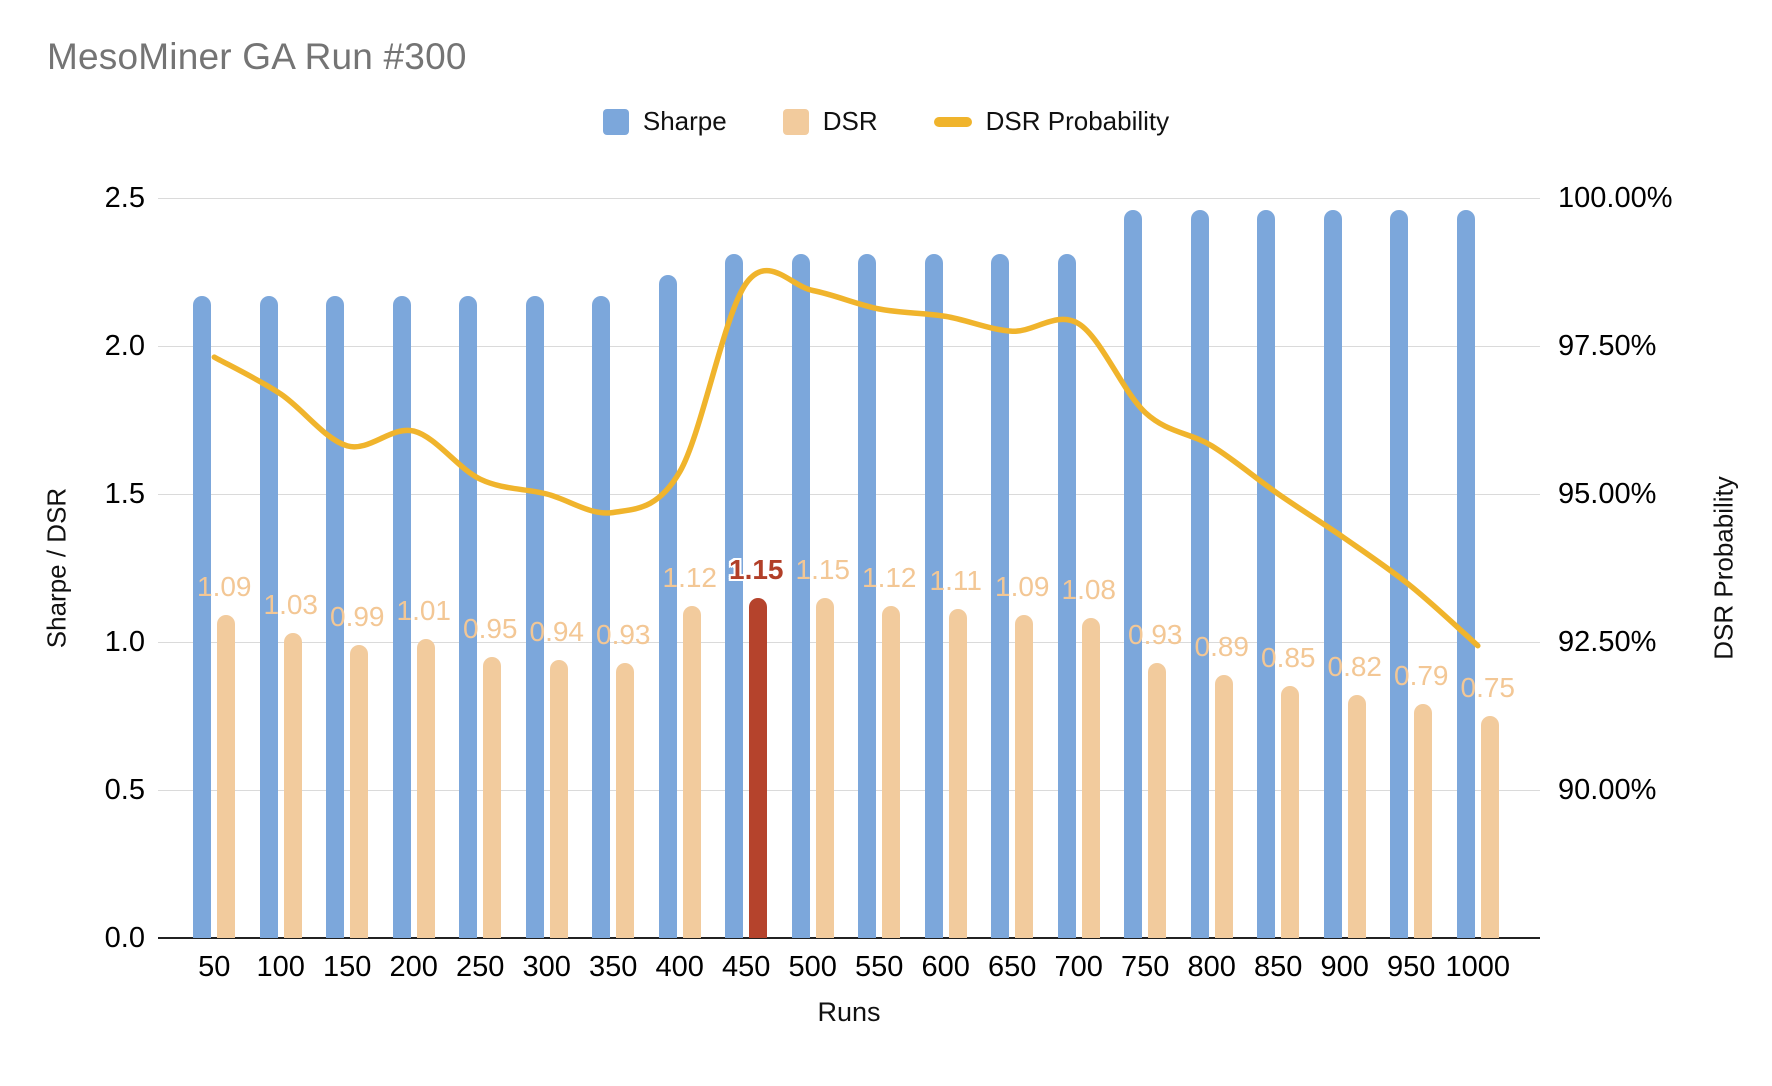 The height and width of the screenshot is (1086, 1772). I want to click on bar-group: 1.11 600, so click(947, 590).